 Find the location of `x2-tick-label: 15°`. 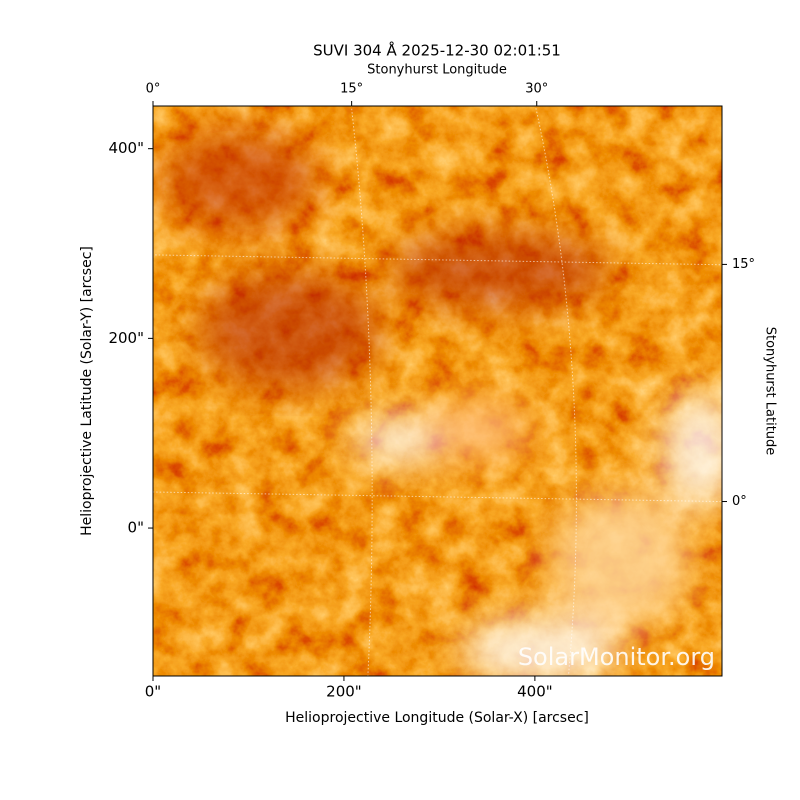

x2-tick-label: 15° is located at coordinates (351, 89).